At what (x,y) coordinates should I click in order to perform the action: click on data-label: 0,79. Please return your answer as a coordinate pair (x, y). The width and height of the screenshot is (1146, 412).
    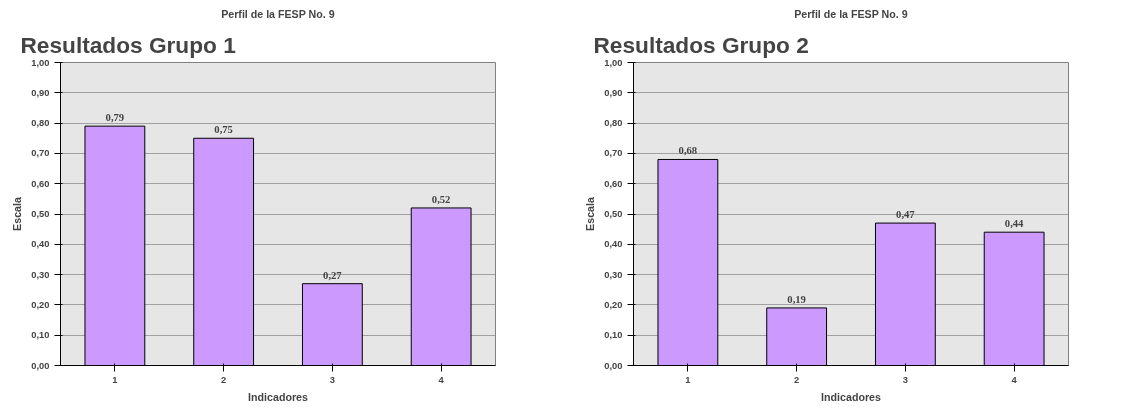
    Looking at the image, I should click on (115, 118).